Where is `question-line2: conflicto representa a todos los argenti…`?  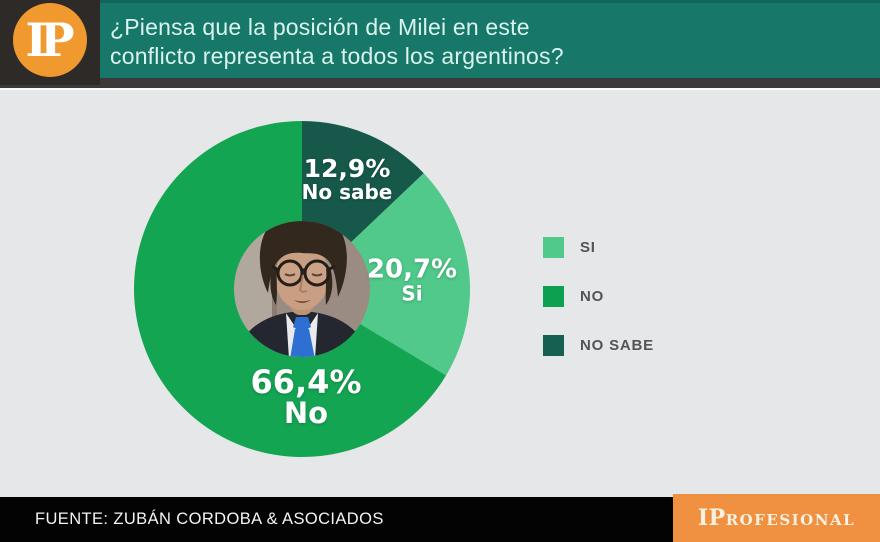 question-line2: conflicto representa a todos los argenti… is located at coordinates (337, 56).